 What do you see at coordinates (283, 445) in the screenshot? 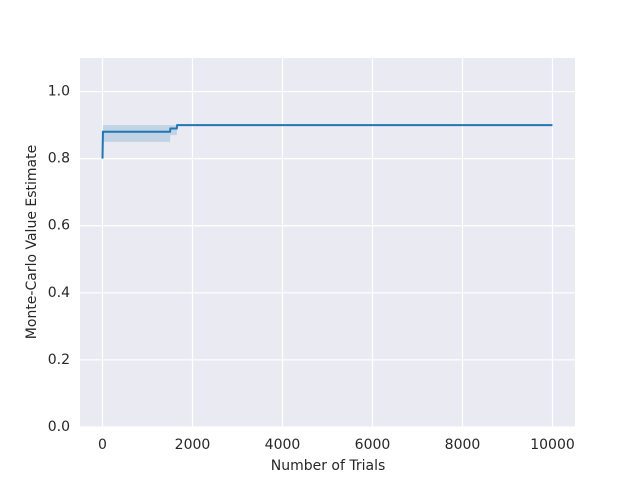
I see `x-tick-label: 4000` at bounding box center [283, 445].